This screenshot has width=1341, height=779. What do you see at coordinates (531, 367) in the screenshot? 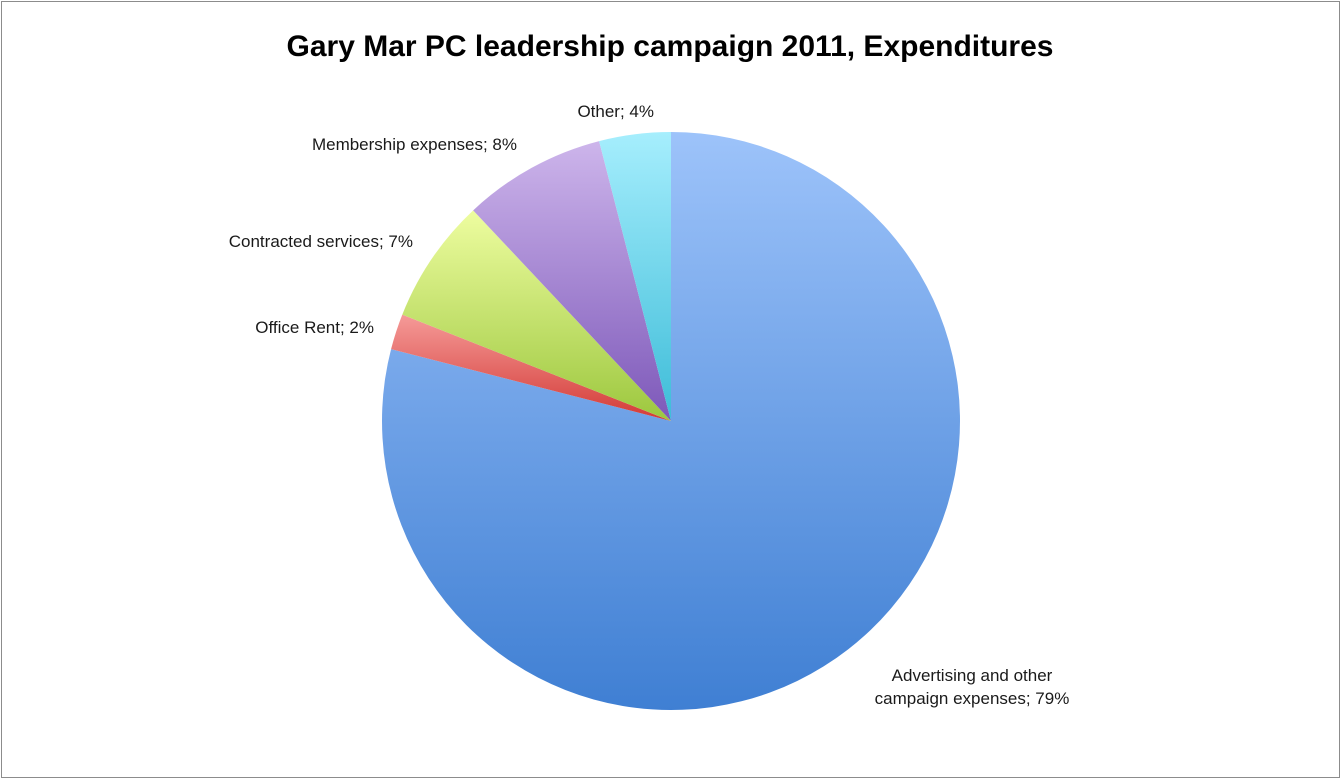
I see `pie-slice-office-rent` at bounding box center [531, 367].